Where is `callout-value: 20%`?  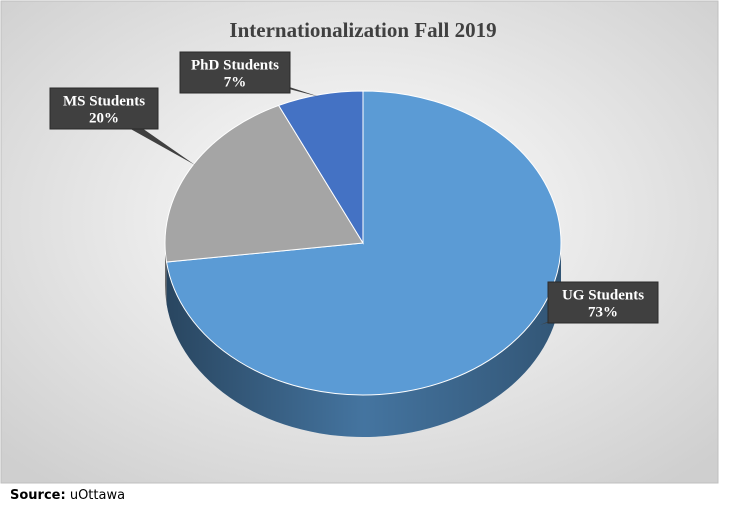
callout-value: 20% is located at coordinates (104, 118).